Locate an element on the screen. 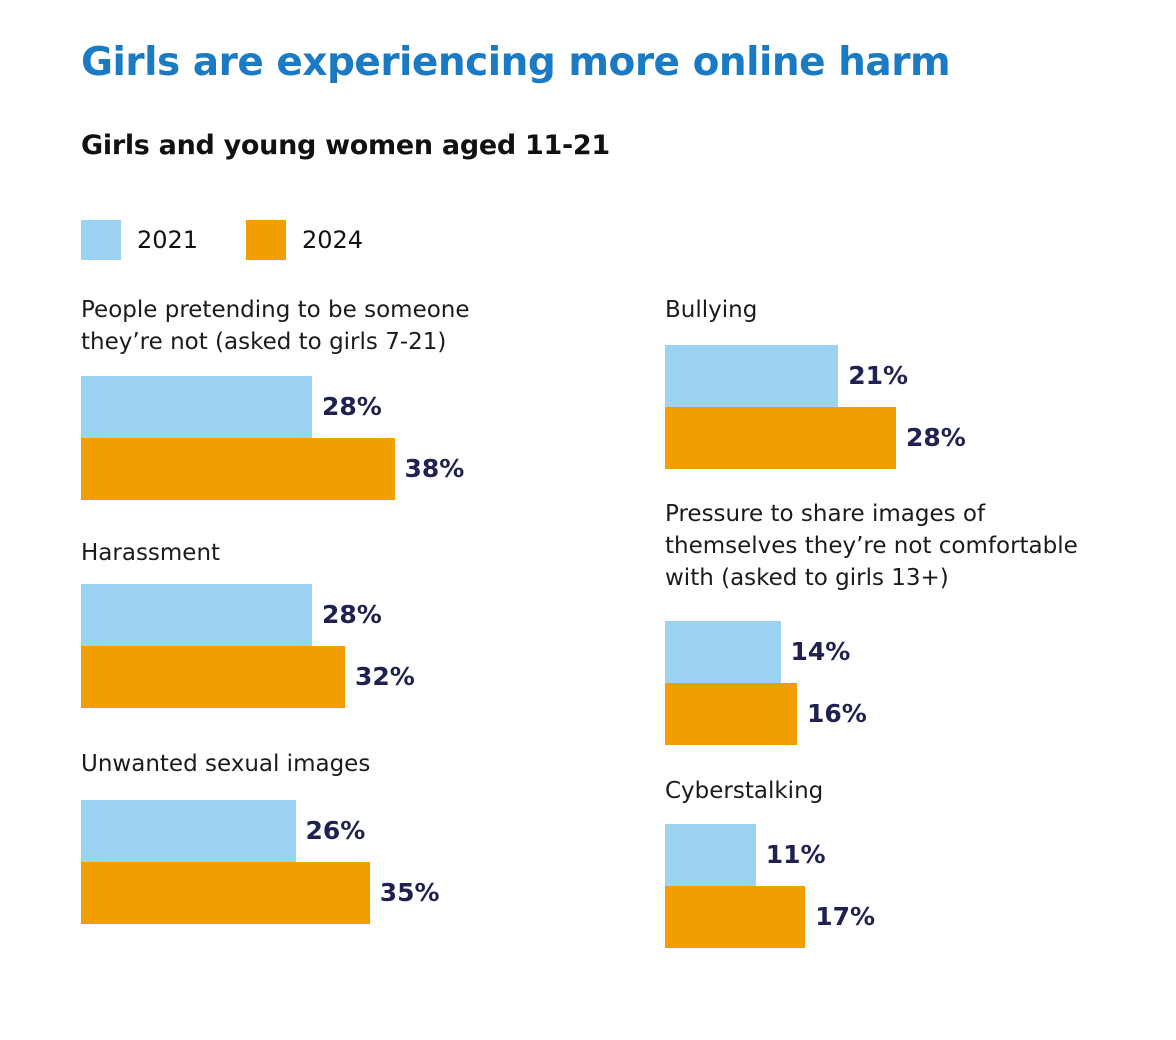 This screenshot has width=1176, height=1040. data-label-2024-harassment: 32% is located at coordinates (385, 676).